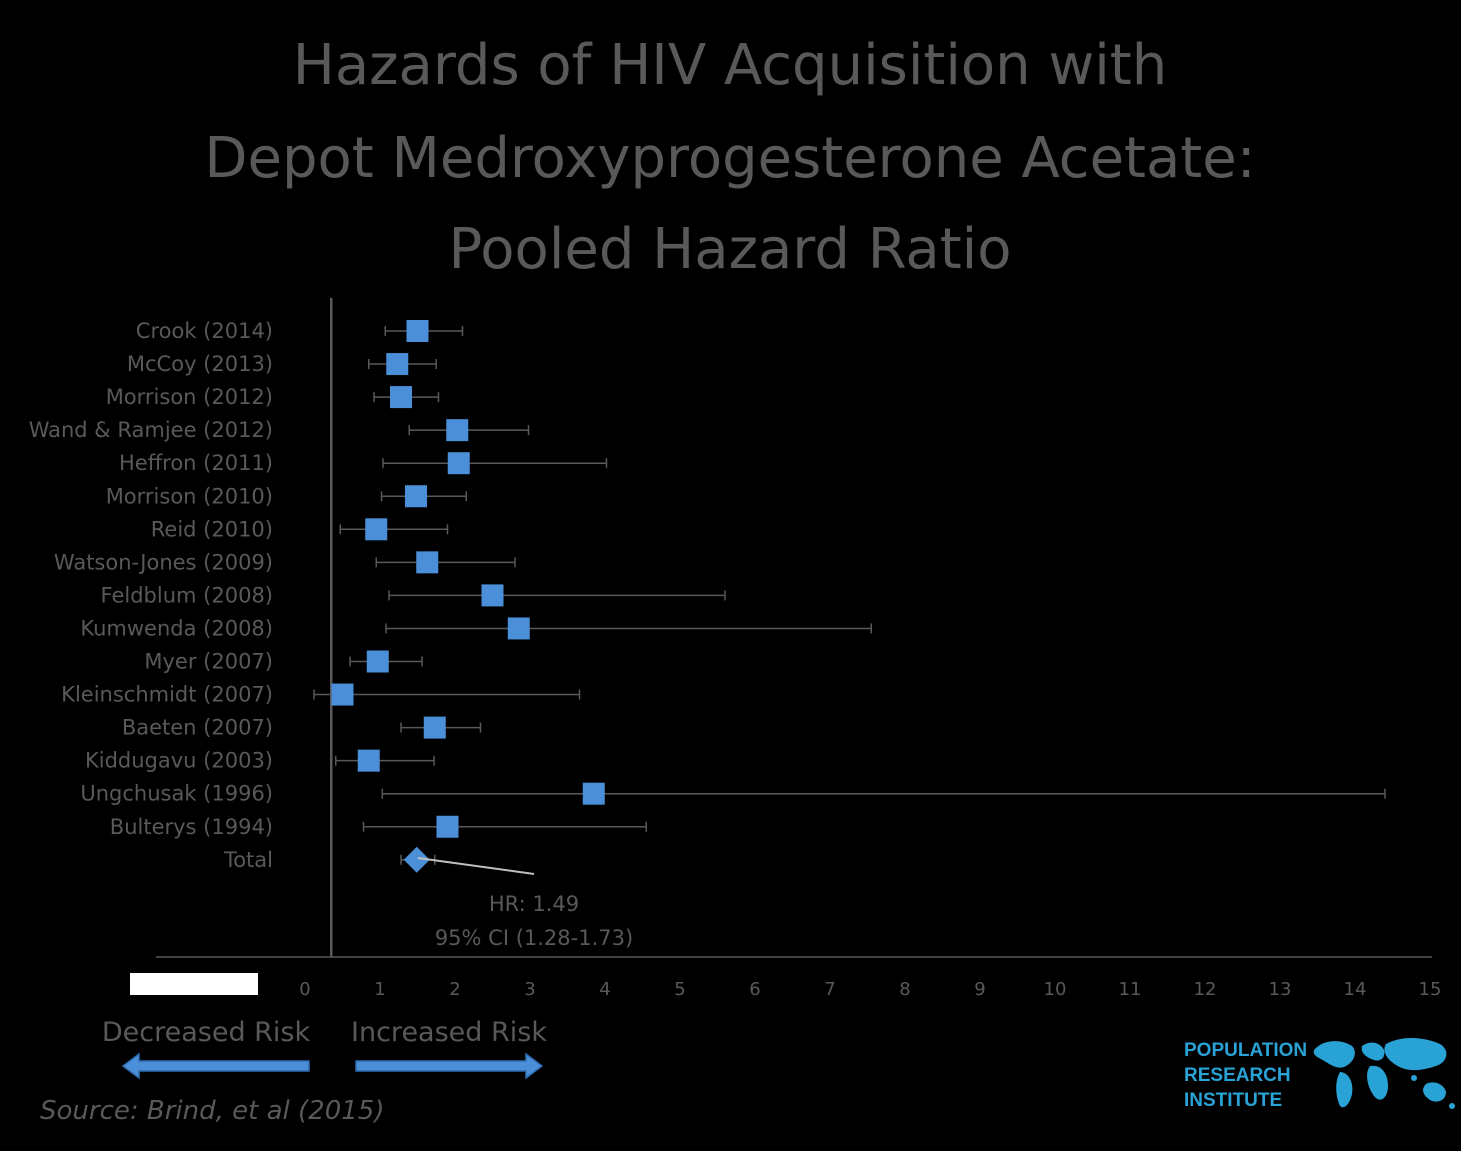  I want to click on x-tick-label: 9, so click(979, 989).